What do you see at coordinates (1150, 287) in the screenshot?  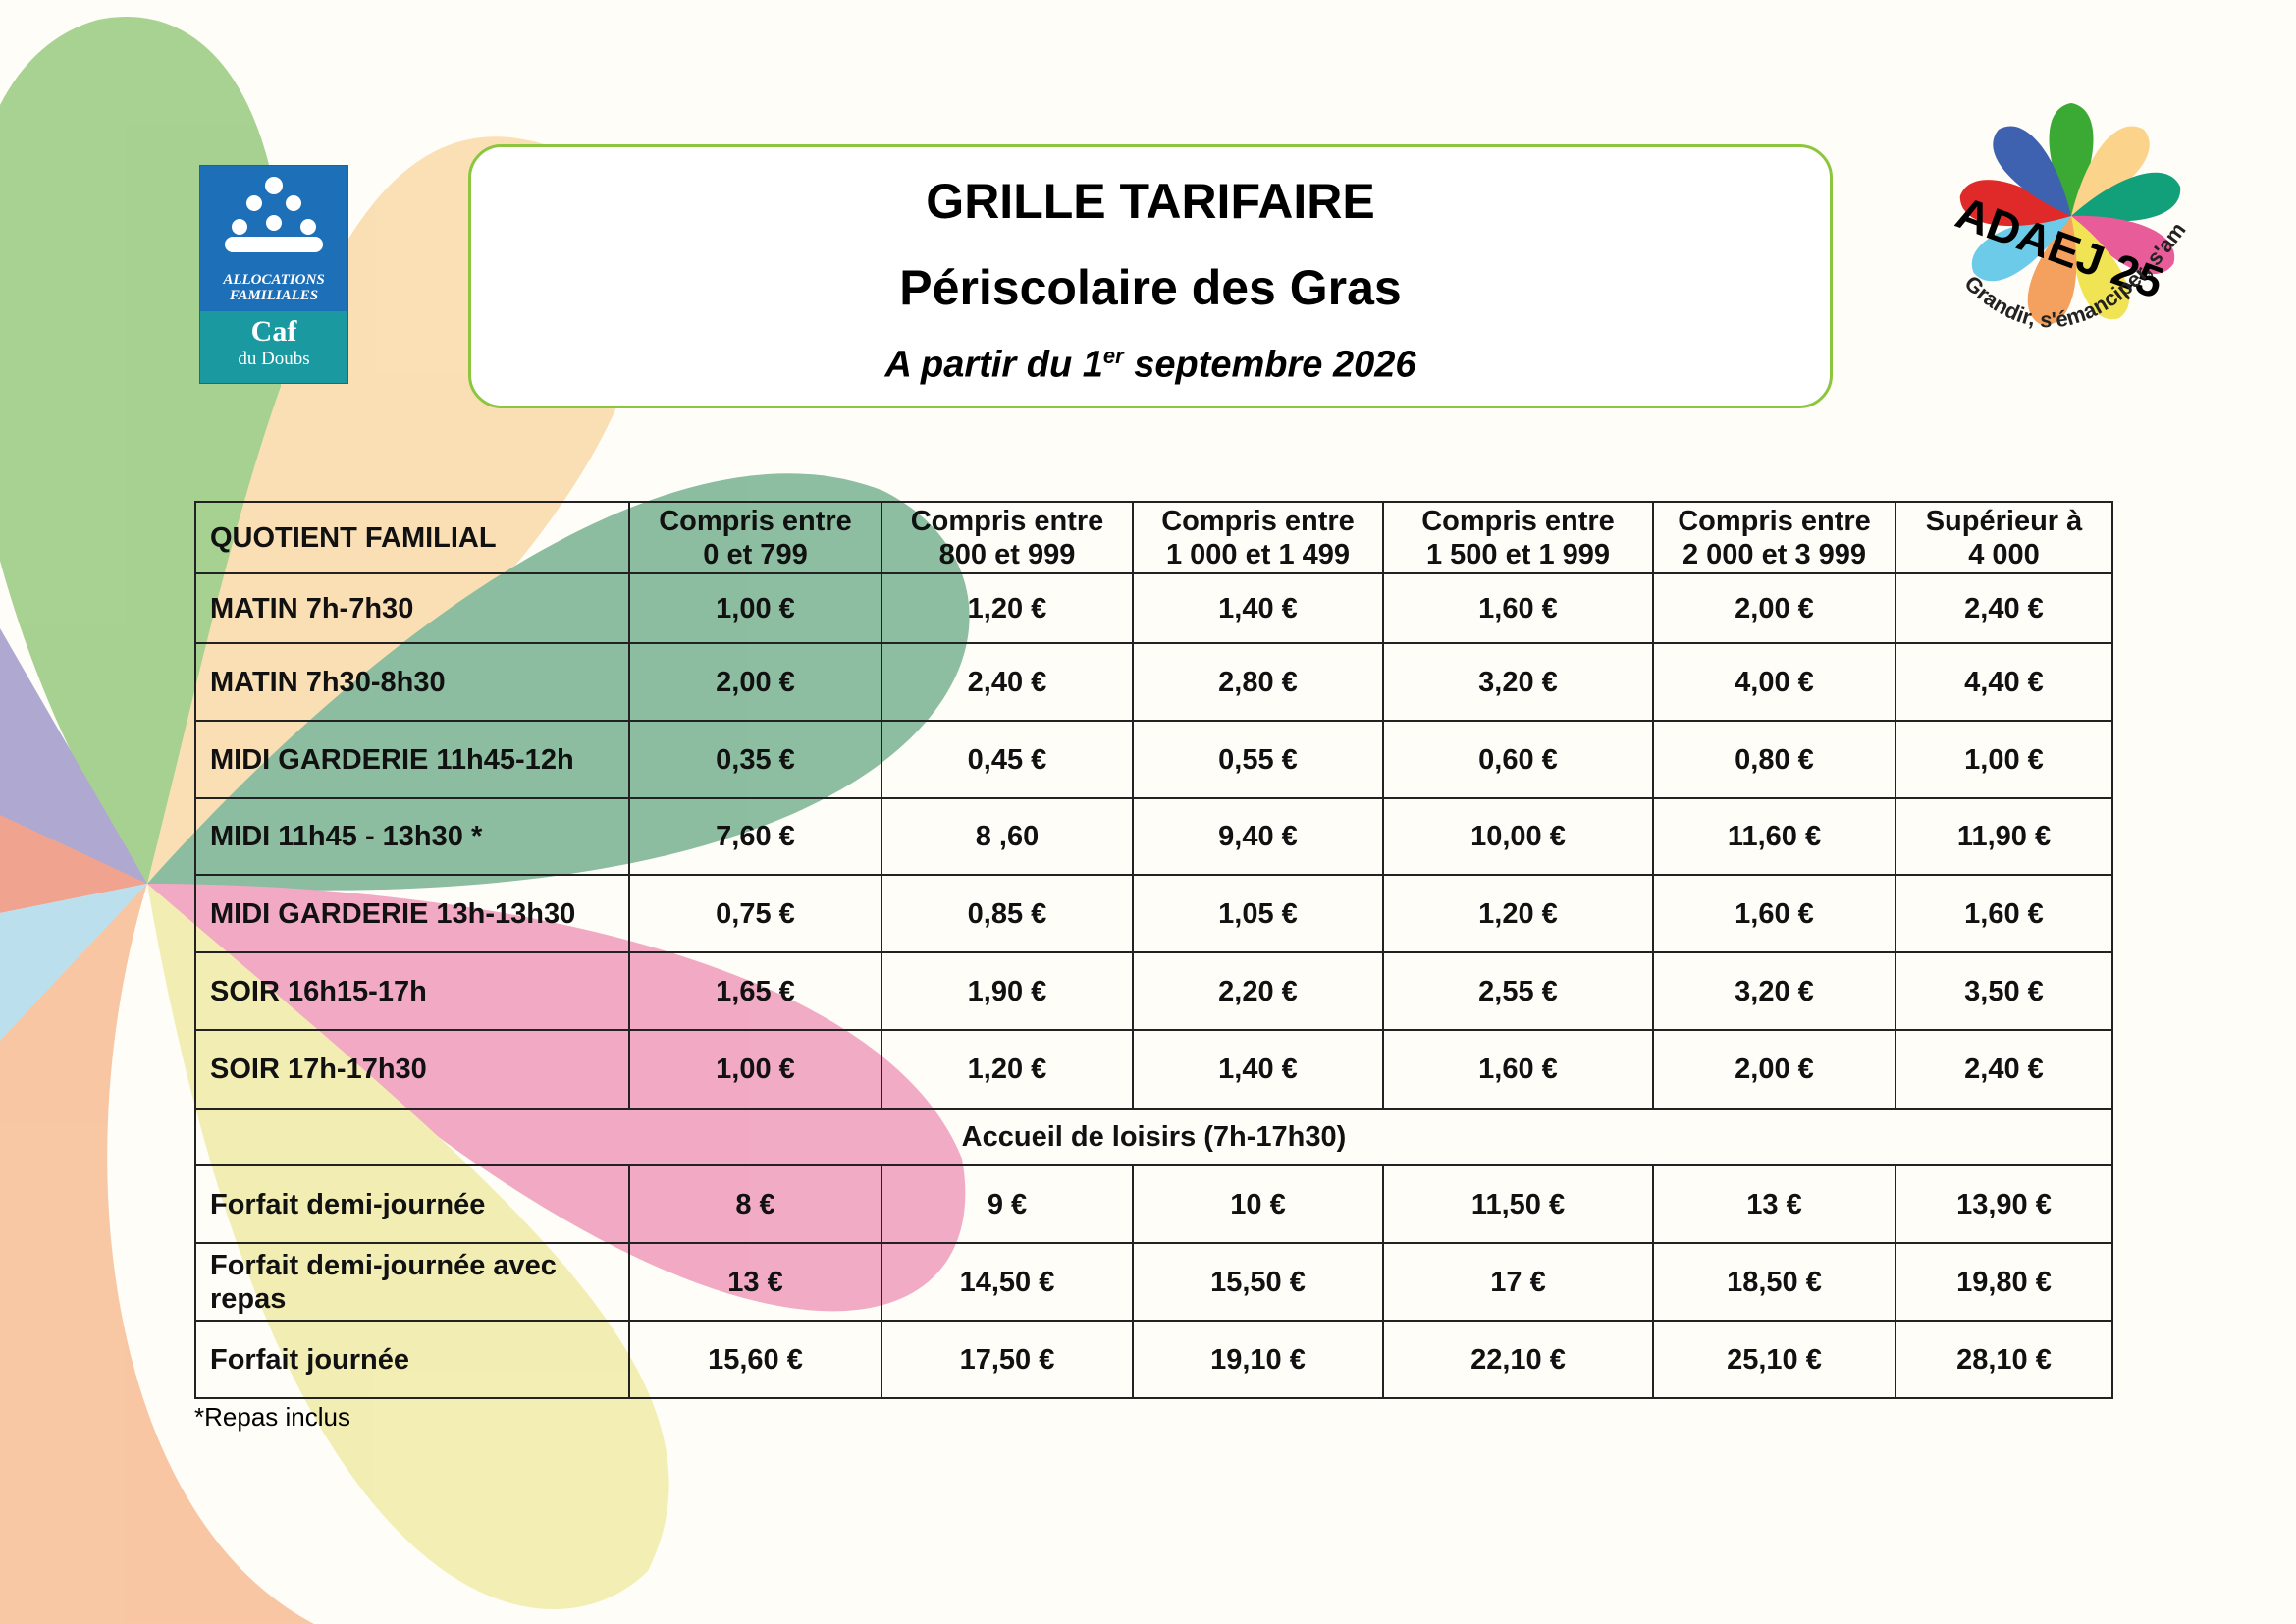 I see `subtitle: Périscolaire des Gras` at bounding box center [1150, 287].